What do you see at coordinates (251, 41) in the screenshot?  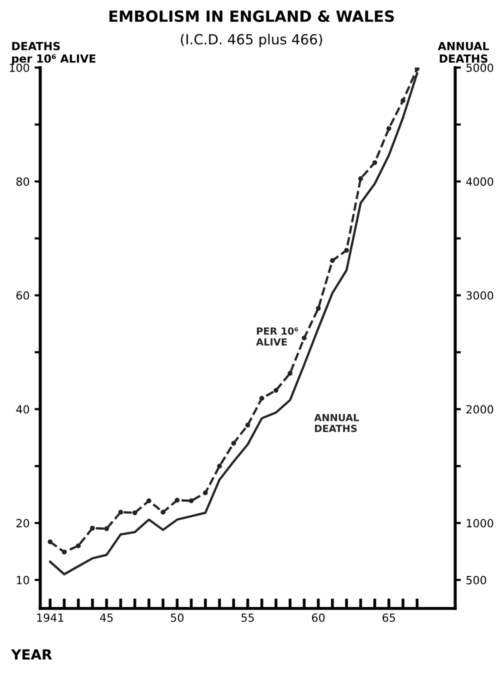 I see `chart-subtitle: (I.C.D. 465 plus 466)` at bounding box center [251, 41].